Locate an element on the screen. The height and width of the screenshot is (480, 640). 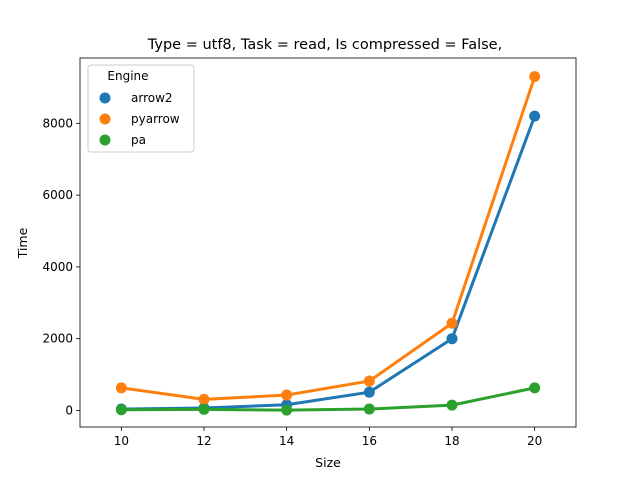
legend-label-pa: pa is located at coordinates (138, 140).